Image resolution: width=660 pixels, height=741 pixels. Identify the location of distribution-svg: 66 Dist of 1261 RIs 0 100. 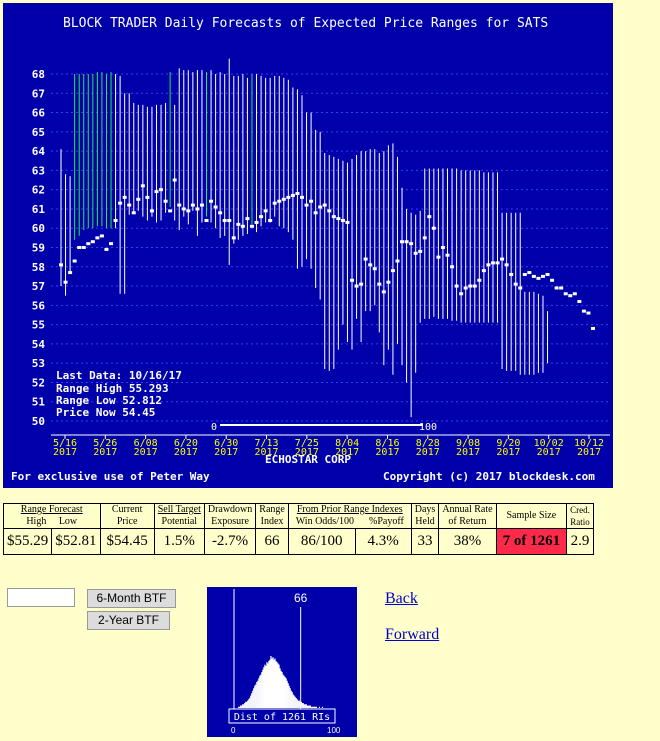
(284, 662).